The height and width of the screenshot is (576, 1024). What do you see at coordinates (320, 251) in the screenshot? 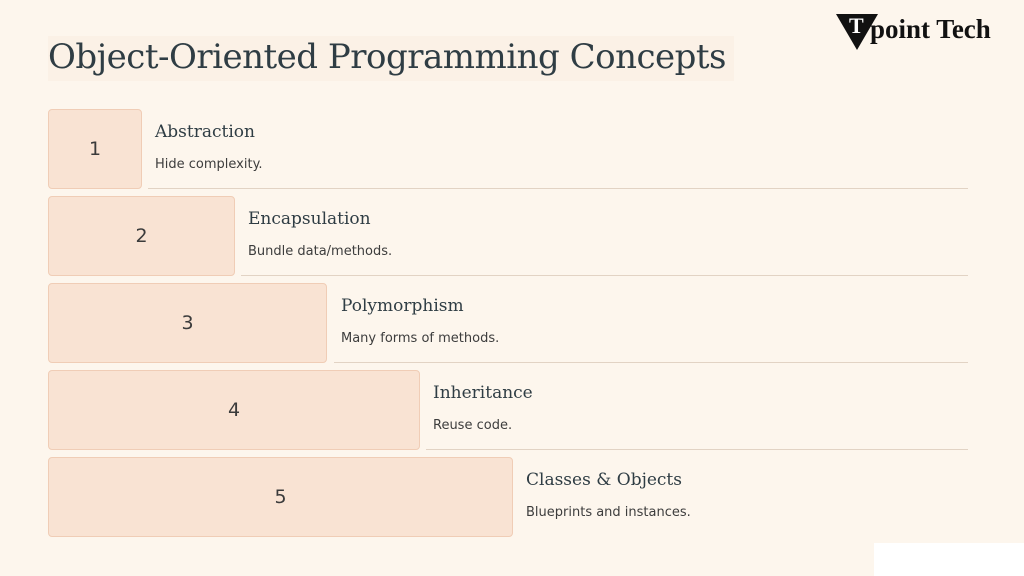
I see `step-description: Bundle data/methods.` at bounding box center [320, 251].